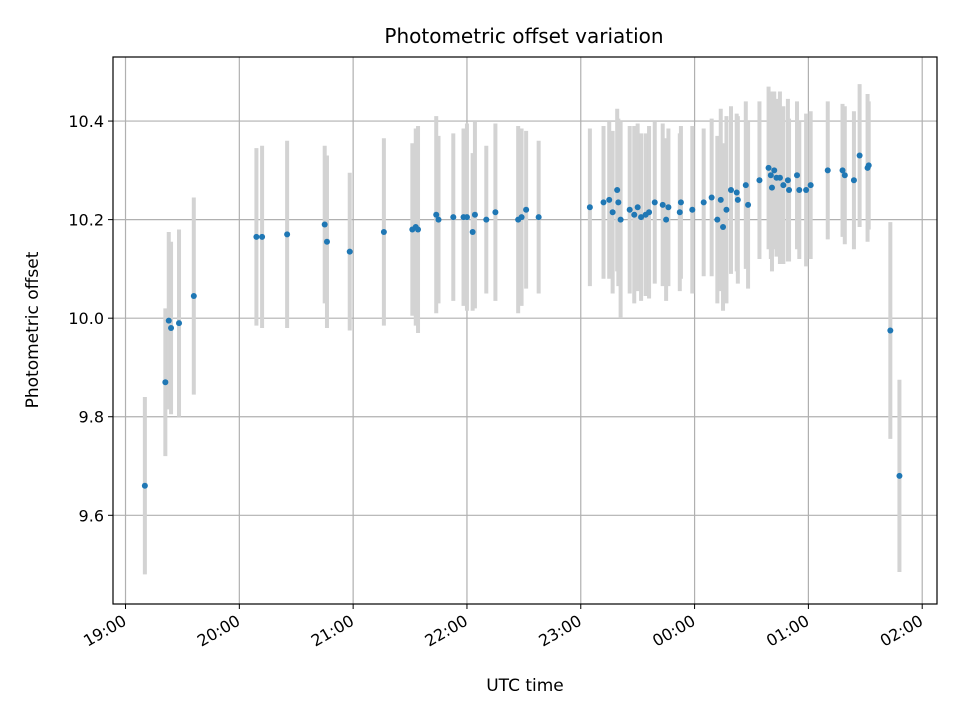 The height and width of the screenshot is (720, 960). I want to click on y-axis-title: Photometric offset, so click(33, 329).